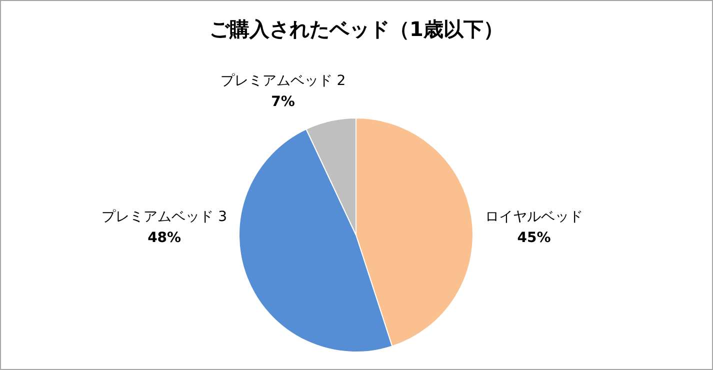 This screenshot has width=713, height=370. I want to click on slice-label: ロイヤルベッド, so click(534, 217).